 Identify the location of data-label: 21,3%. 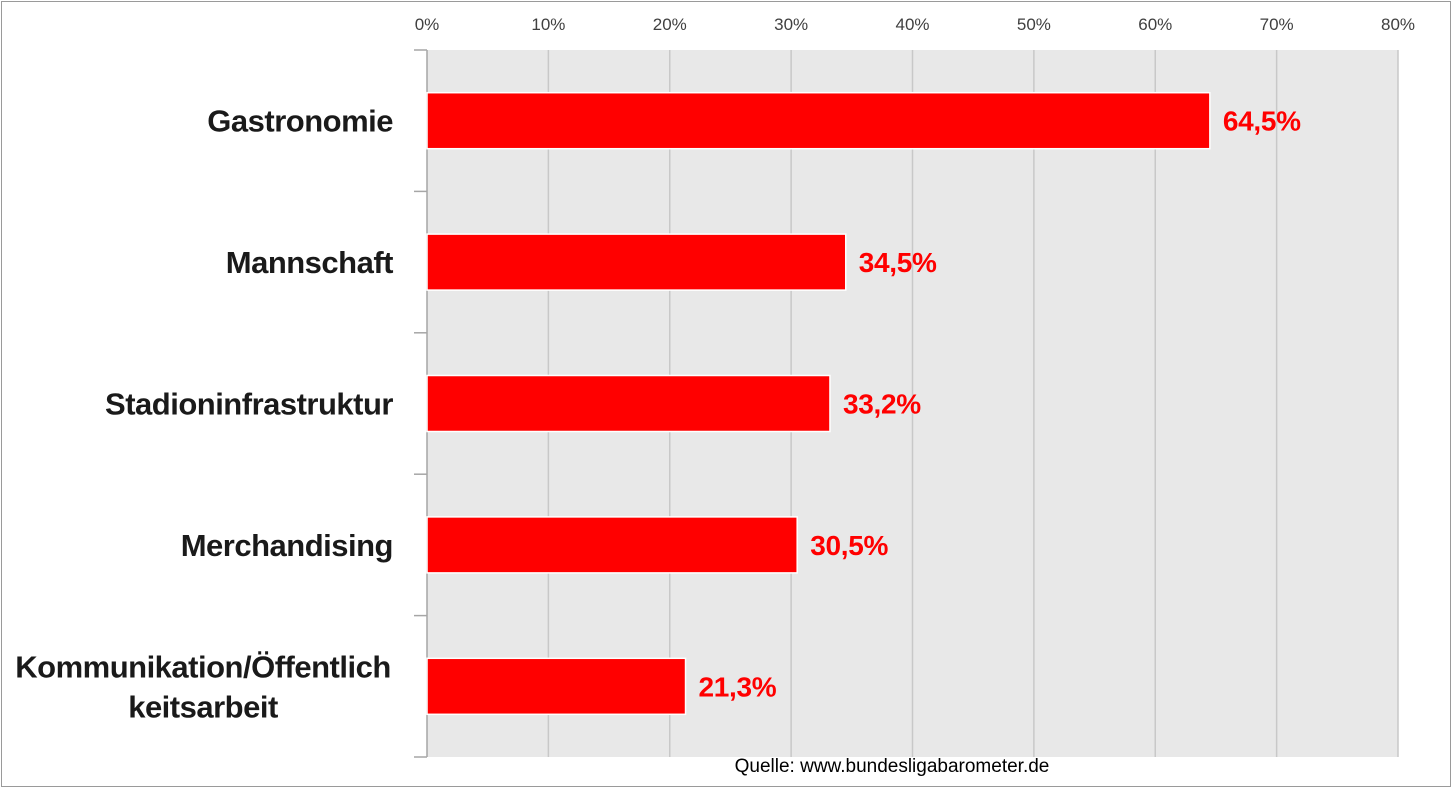
(738, 686).